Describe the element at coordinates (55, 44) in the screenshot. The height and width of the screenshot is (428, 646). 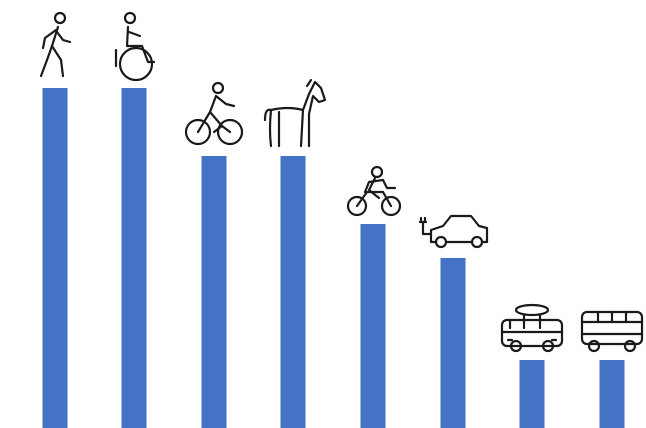
I see `walking-person-icon` at that location.